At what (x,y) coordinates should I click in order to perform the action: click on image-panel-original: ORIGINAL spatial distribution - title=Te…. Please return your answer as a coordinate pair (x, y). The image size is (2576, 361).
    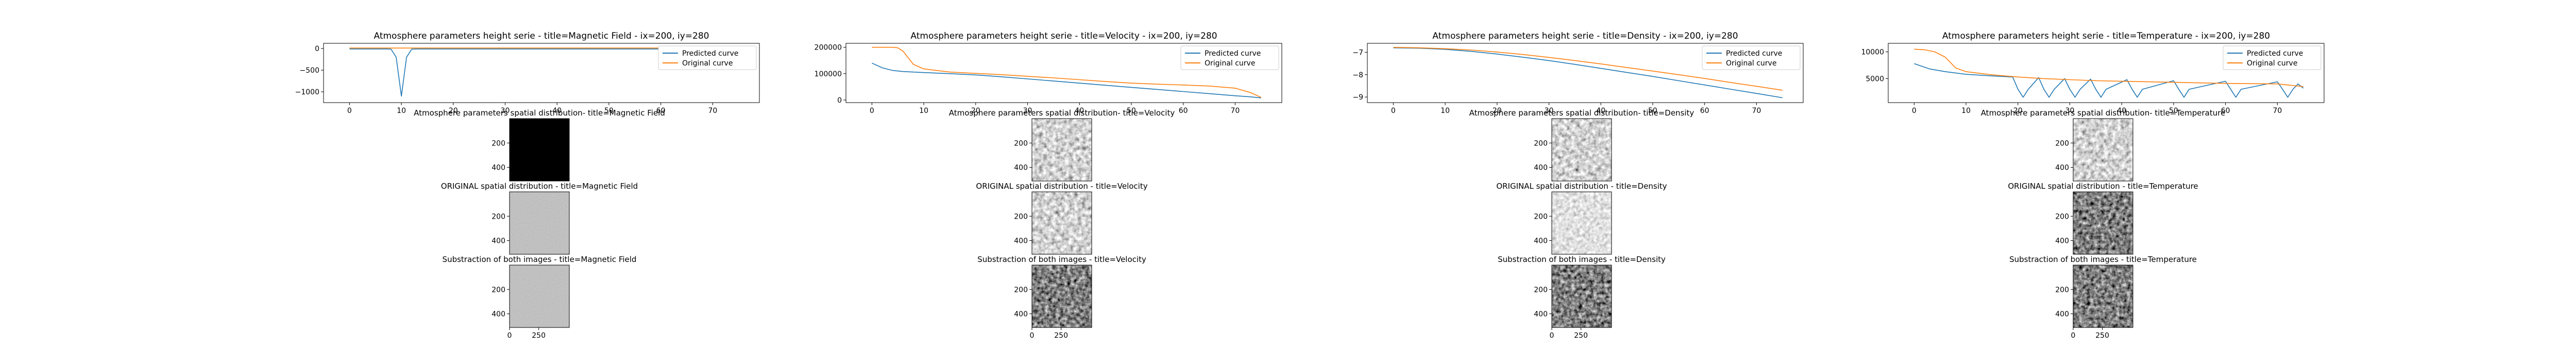
    Looking at the image, I should click on (2103, 218).